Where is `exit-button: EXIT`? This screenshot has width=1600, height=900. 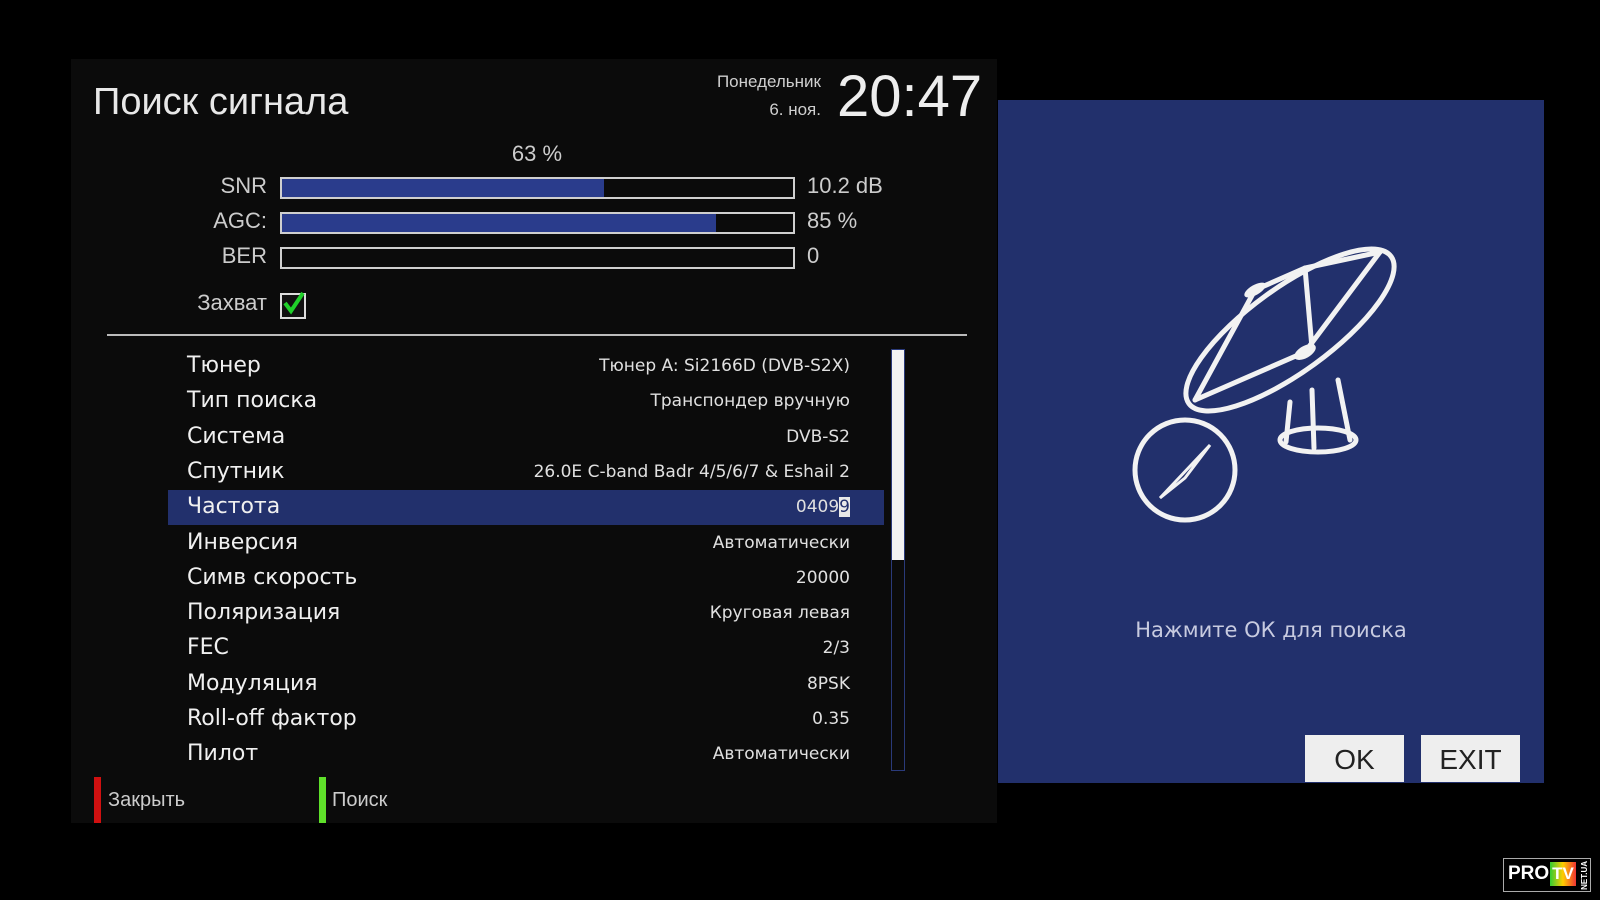 exit-button: EXIT is located at coordinates (1470, 758).